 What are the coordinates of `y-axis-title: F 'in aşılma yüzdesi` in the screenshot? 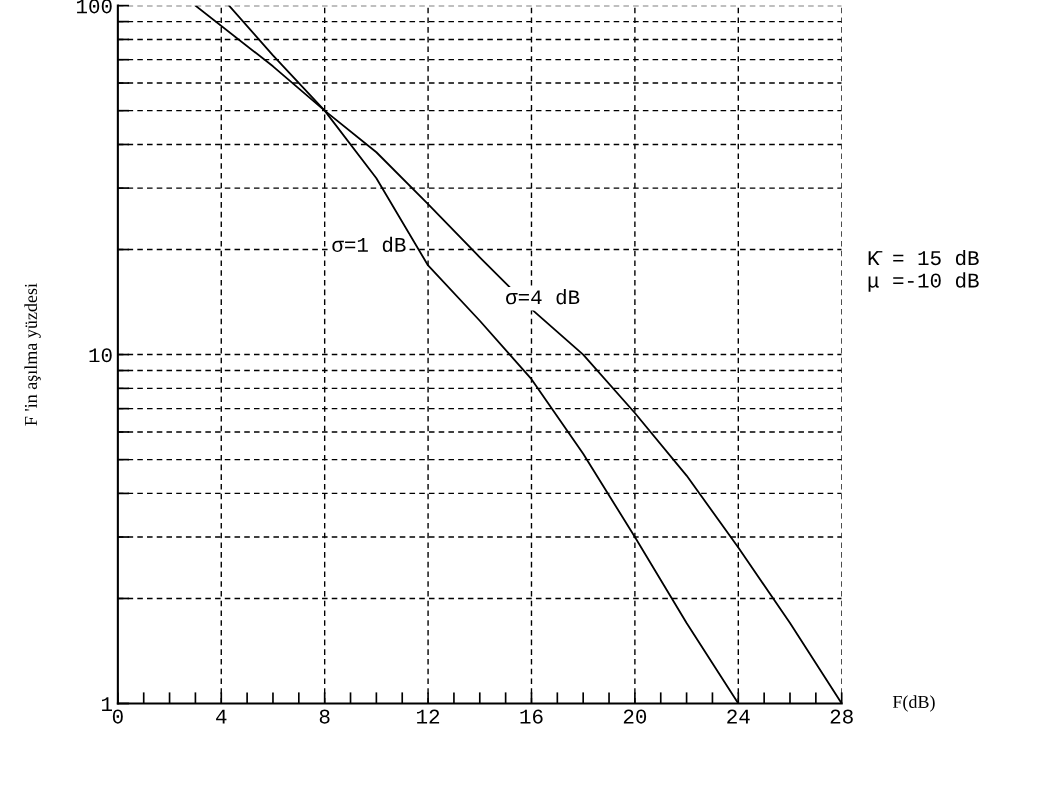 It's located at (32, 354).